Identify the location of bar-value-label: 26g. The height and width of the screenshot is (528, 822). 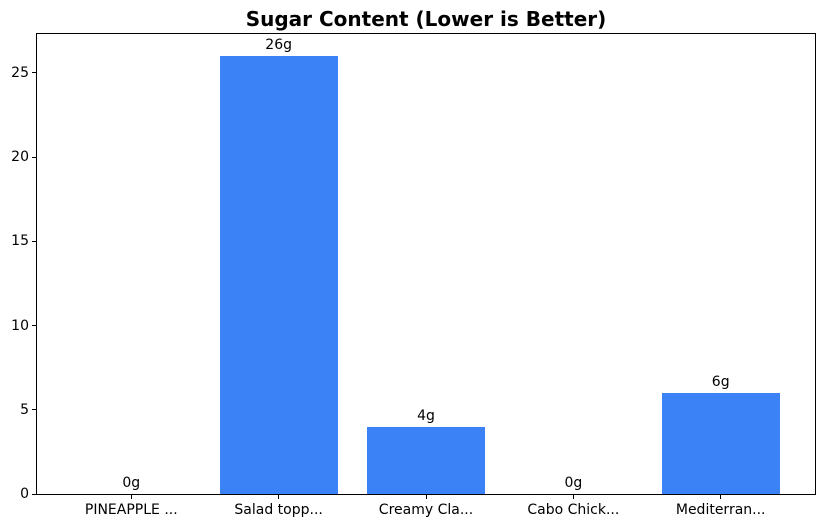
(278, 44).